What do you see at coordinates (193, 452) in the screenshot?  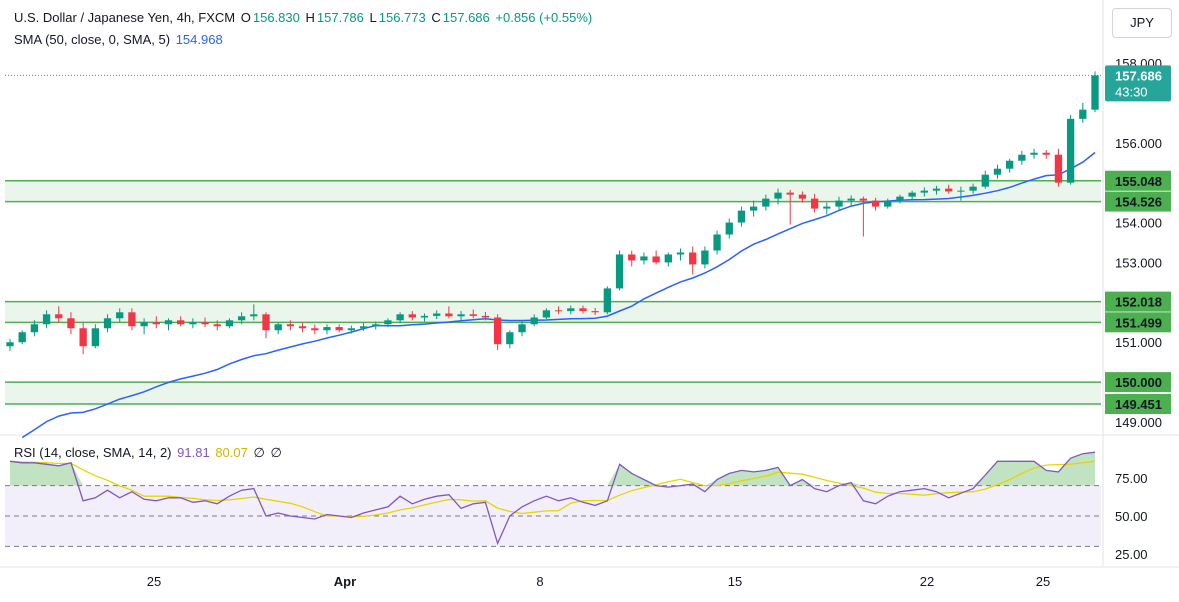 I see `rsi-value: 91.81` at bounding box center [193, 452].